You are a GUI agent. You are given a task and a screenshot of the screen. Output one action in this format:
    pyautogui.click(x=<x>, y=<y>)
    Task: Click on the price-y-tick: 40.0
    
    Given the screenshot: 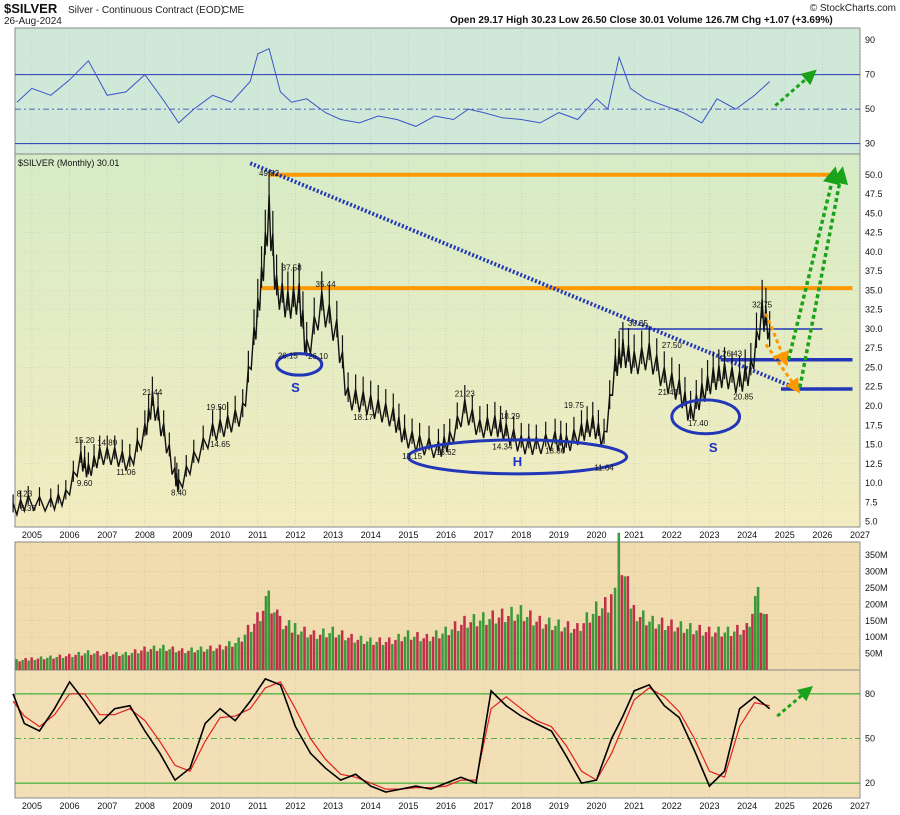 What is the action you would take?
    pyautogui.click(x=874, y=252)
    